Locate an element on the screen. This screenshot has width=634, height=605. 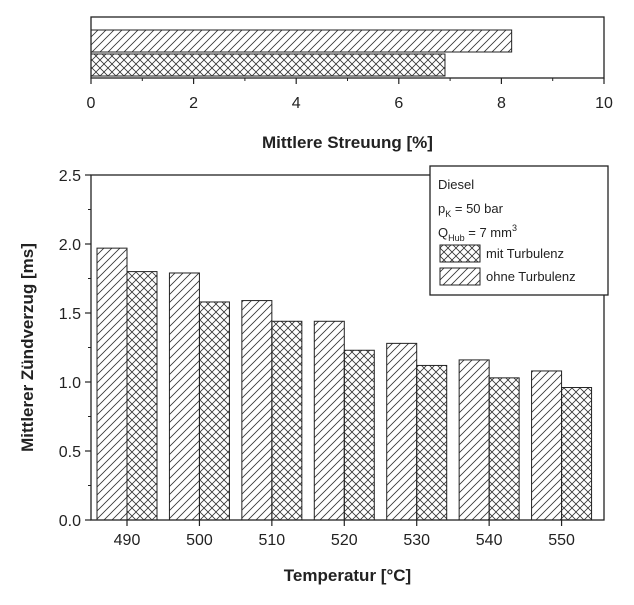
legend-swatch-ohne-turbulenz is located at coordinates (460, 276).